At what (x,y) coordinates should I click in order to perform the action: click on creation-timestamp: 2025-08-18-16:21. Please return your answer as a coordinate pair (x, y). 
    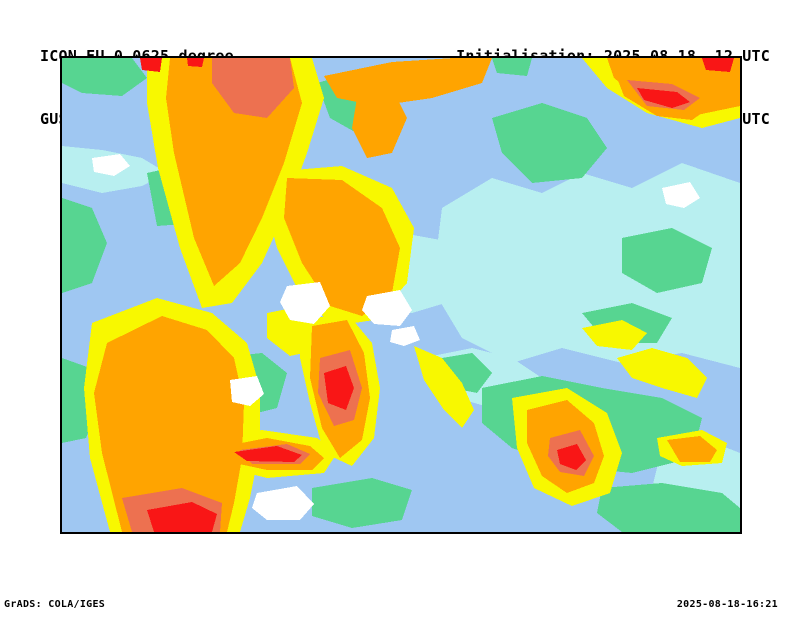
    Looking at the image, I should click on (727, 604).